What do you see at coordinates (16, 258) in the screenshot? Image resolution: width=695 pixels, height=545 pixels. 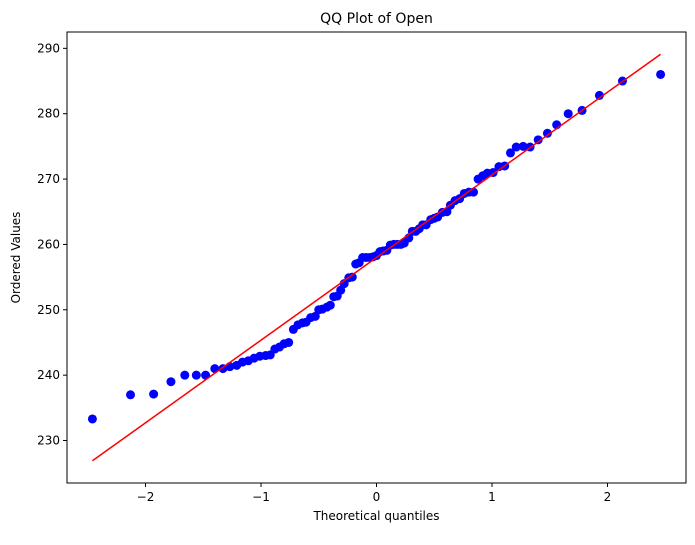 I see `y-axis-label: Ordered Values` at bounding box center [16, 258].